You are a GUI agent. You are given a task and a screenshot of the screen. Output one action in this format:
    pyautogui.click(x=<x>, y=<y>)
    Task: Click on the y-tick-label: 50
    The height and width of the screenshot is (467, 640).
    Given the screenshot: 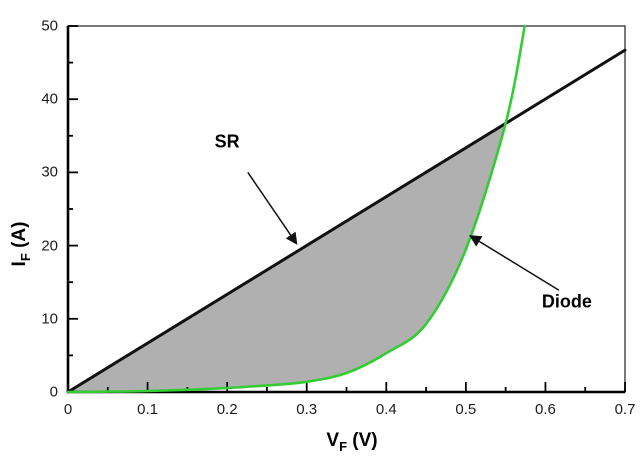 What is the action you would take?
    pyautogui.click(x=49, y=26)
    